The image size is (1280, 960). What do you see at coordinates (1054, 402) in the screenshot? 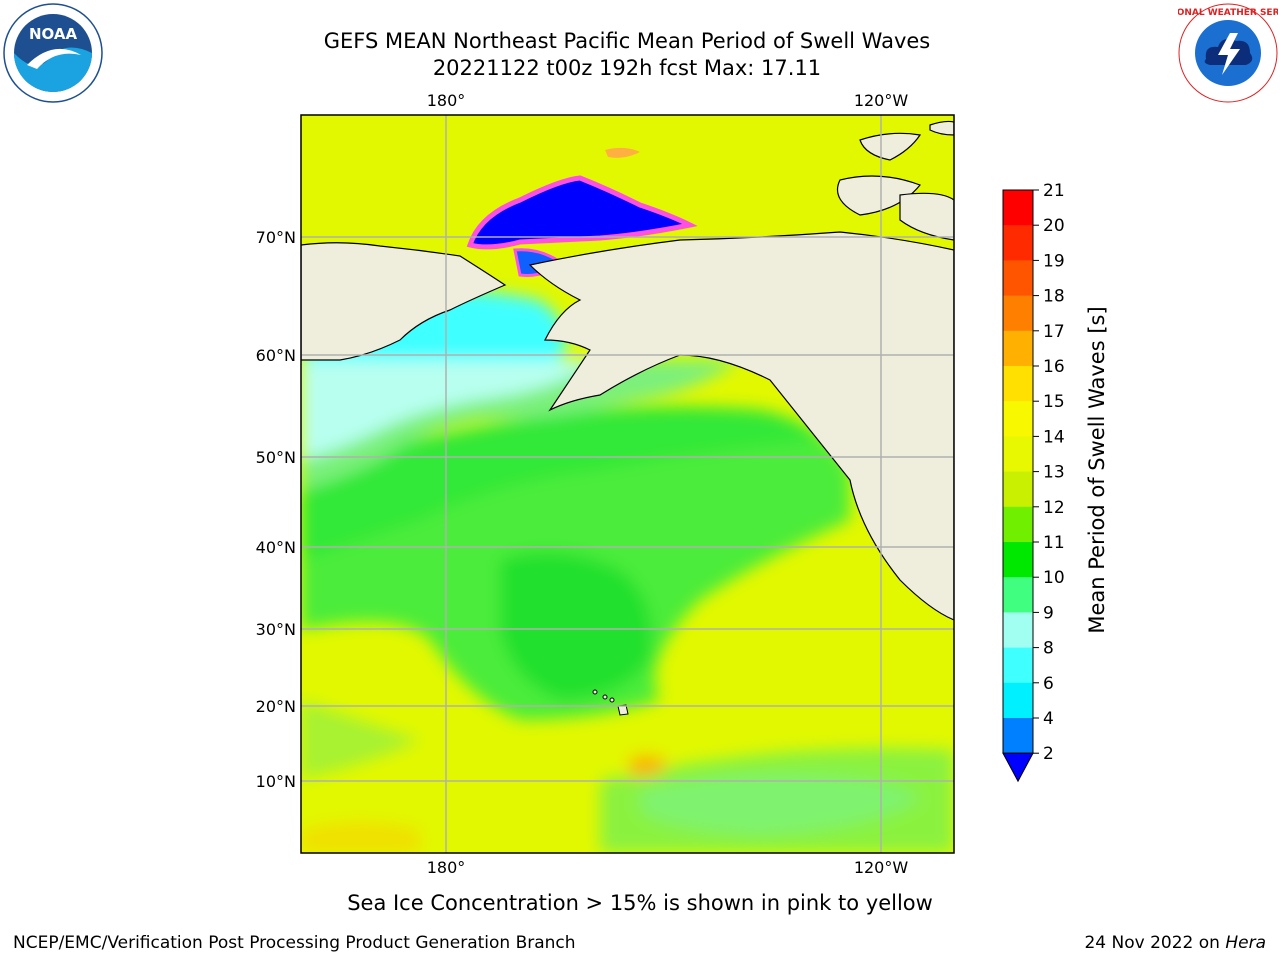
I see `colorbar-tick-label: 15` at bounding box center [1054, 402].